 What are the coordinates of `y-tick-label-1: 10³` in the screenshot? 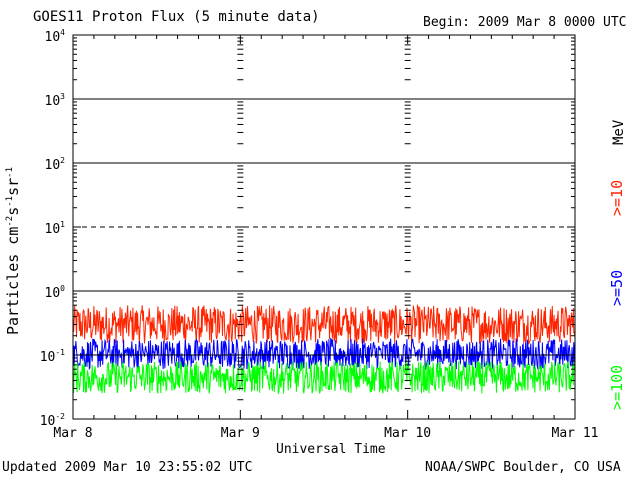 It's located at (55, 100).